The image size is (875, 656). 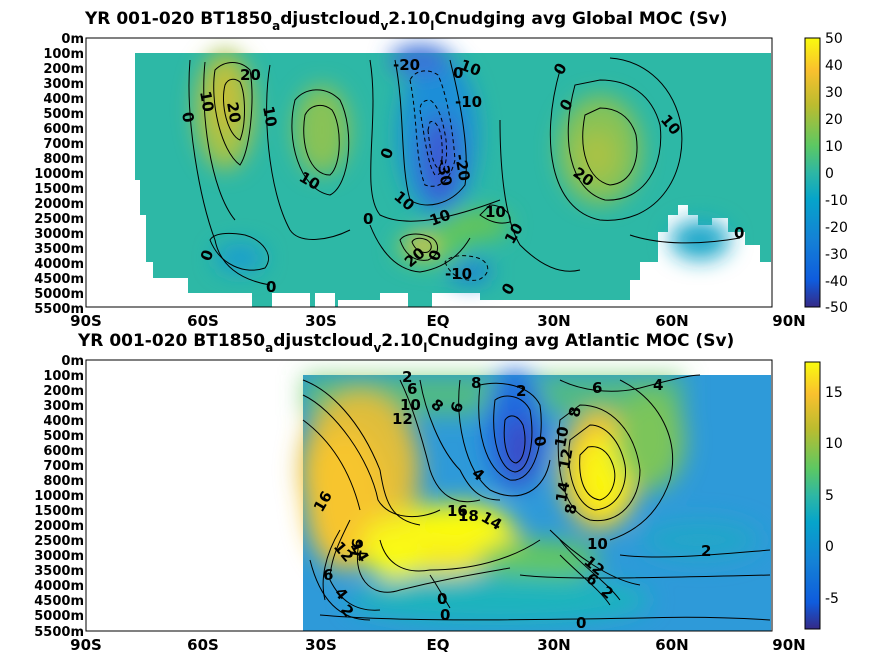 What do you see at coordinates (671, 321) in the screenshot?
I see `x-tick-label: 60N` at bounding box center [671, 321].